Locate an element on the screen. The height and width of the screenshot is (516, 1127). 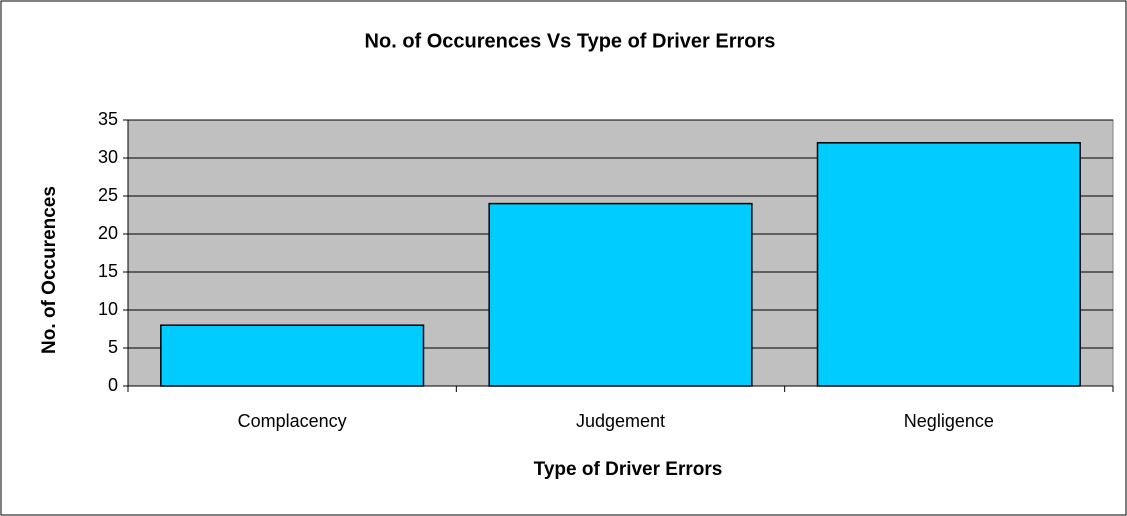
y-tick-label: 30 is located at coordinates (108, 157).